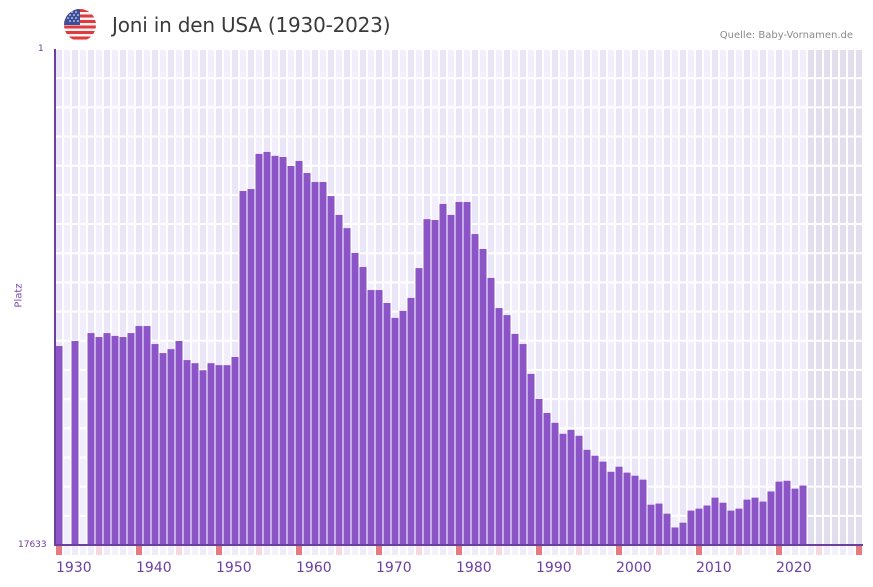 The image size is (873, 587). What do you see at coordinates (395, 431) in the screenshot?
I see `bar-1972` at bounding box center [395, 431].